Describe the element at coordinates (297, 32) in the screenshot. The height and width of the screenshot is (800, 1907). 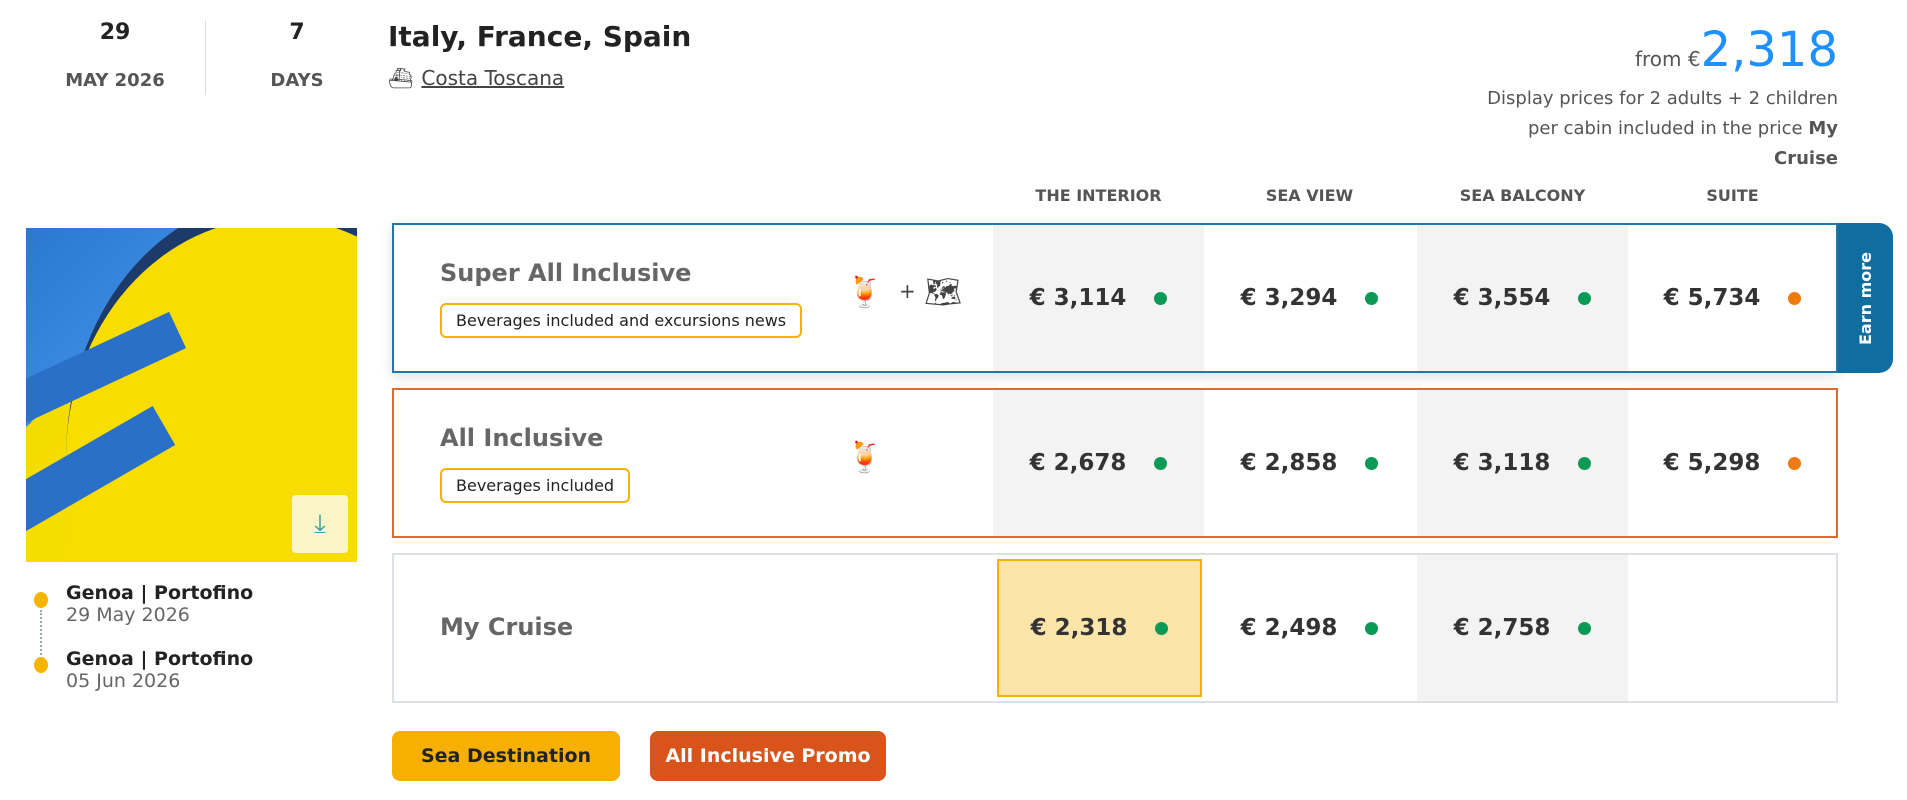
I see `duration: 7` at that location.